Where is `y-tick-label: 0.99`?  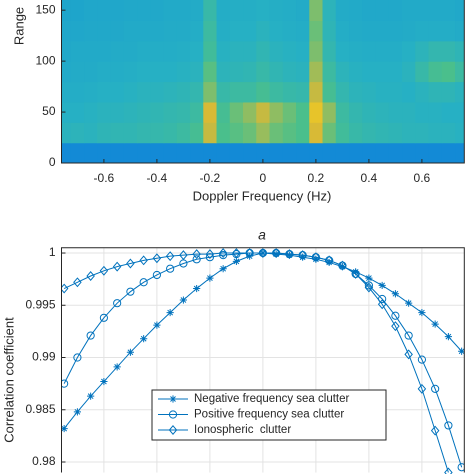
y-tick-label: 0.99 is located at coordinates (44, 357).